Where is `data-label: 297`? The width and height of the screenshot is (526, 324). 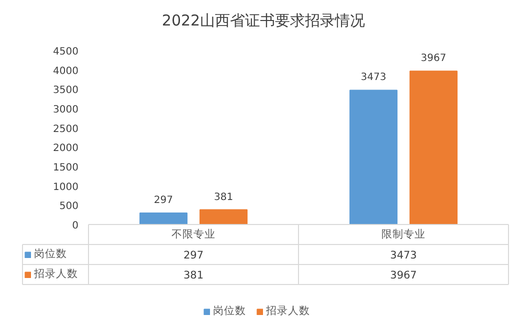 data-label: 297 is located at coordinates (164, 200).